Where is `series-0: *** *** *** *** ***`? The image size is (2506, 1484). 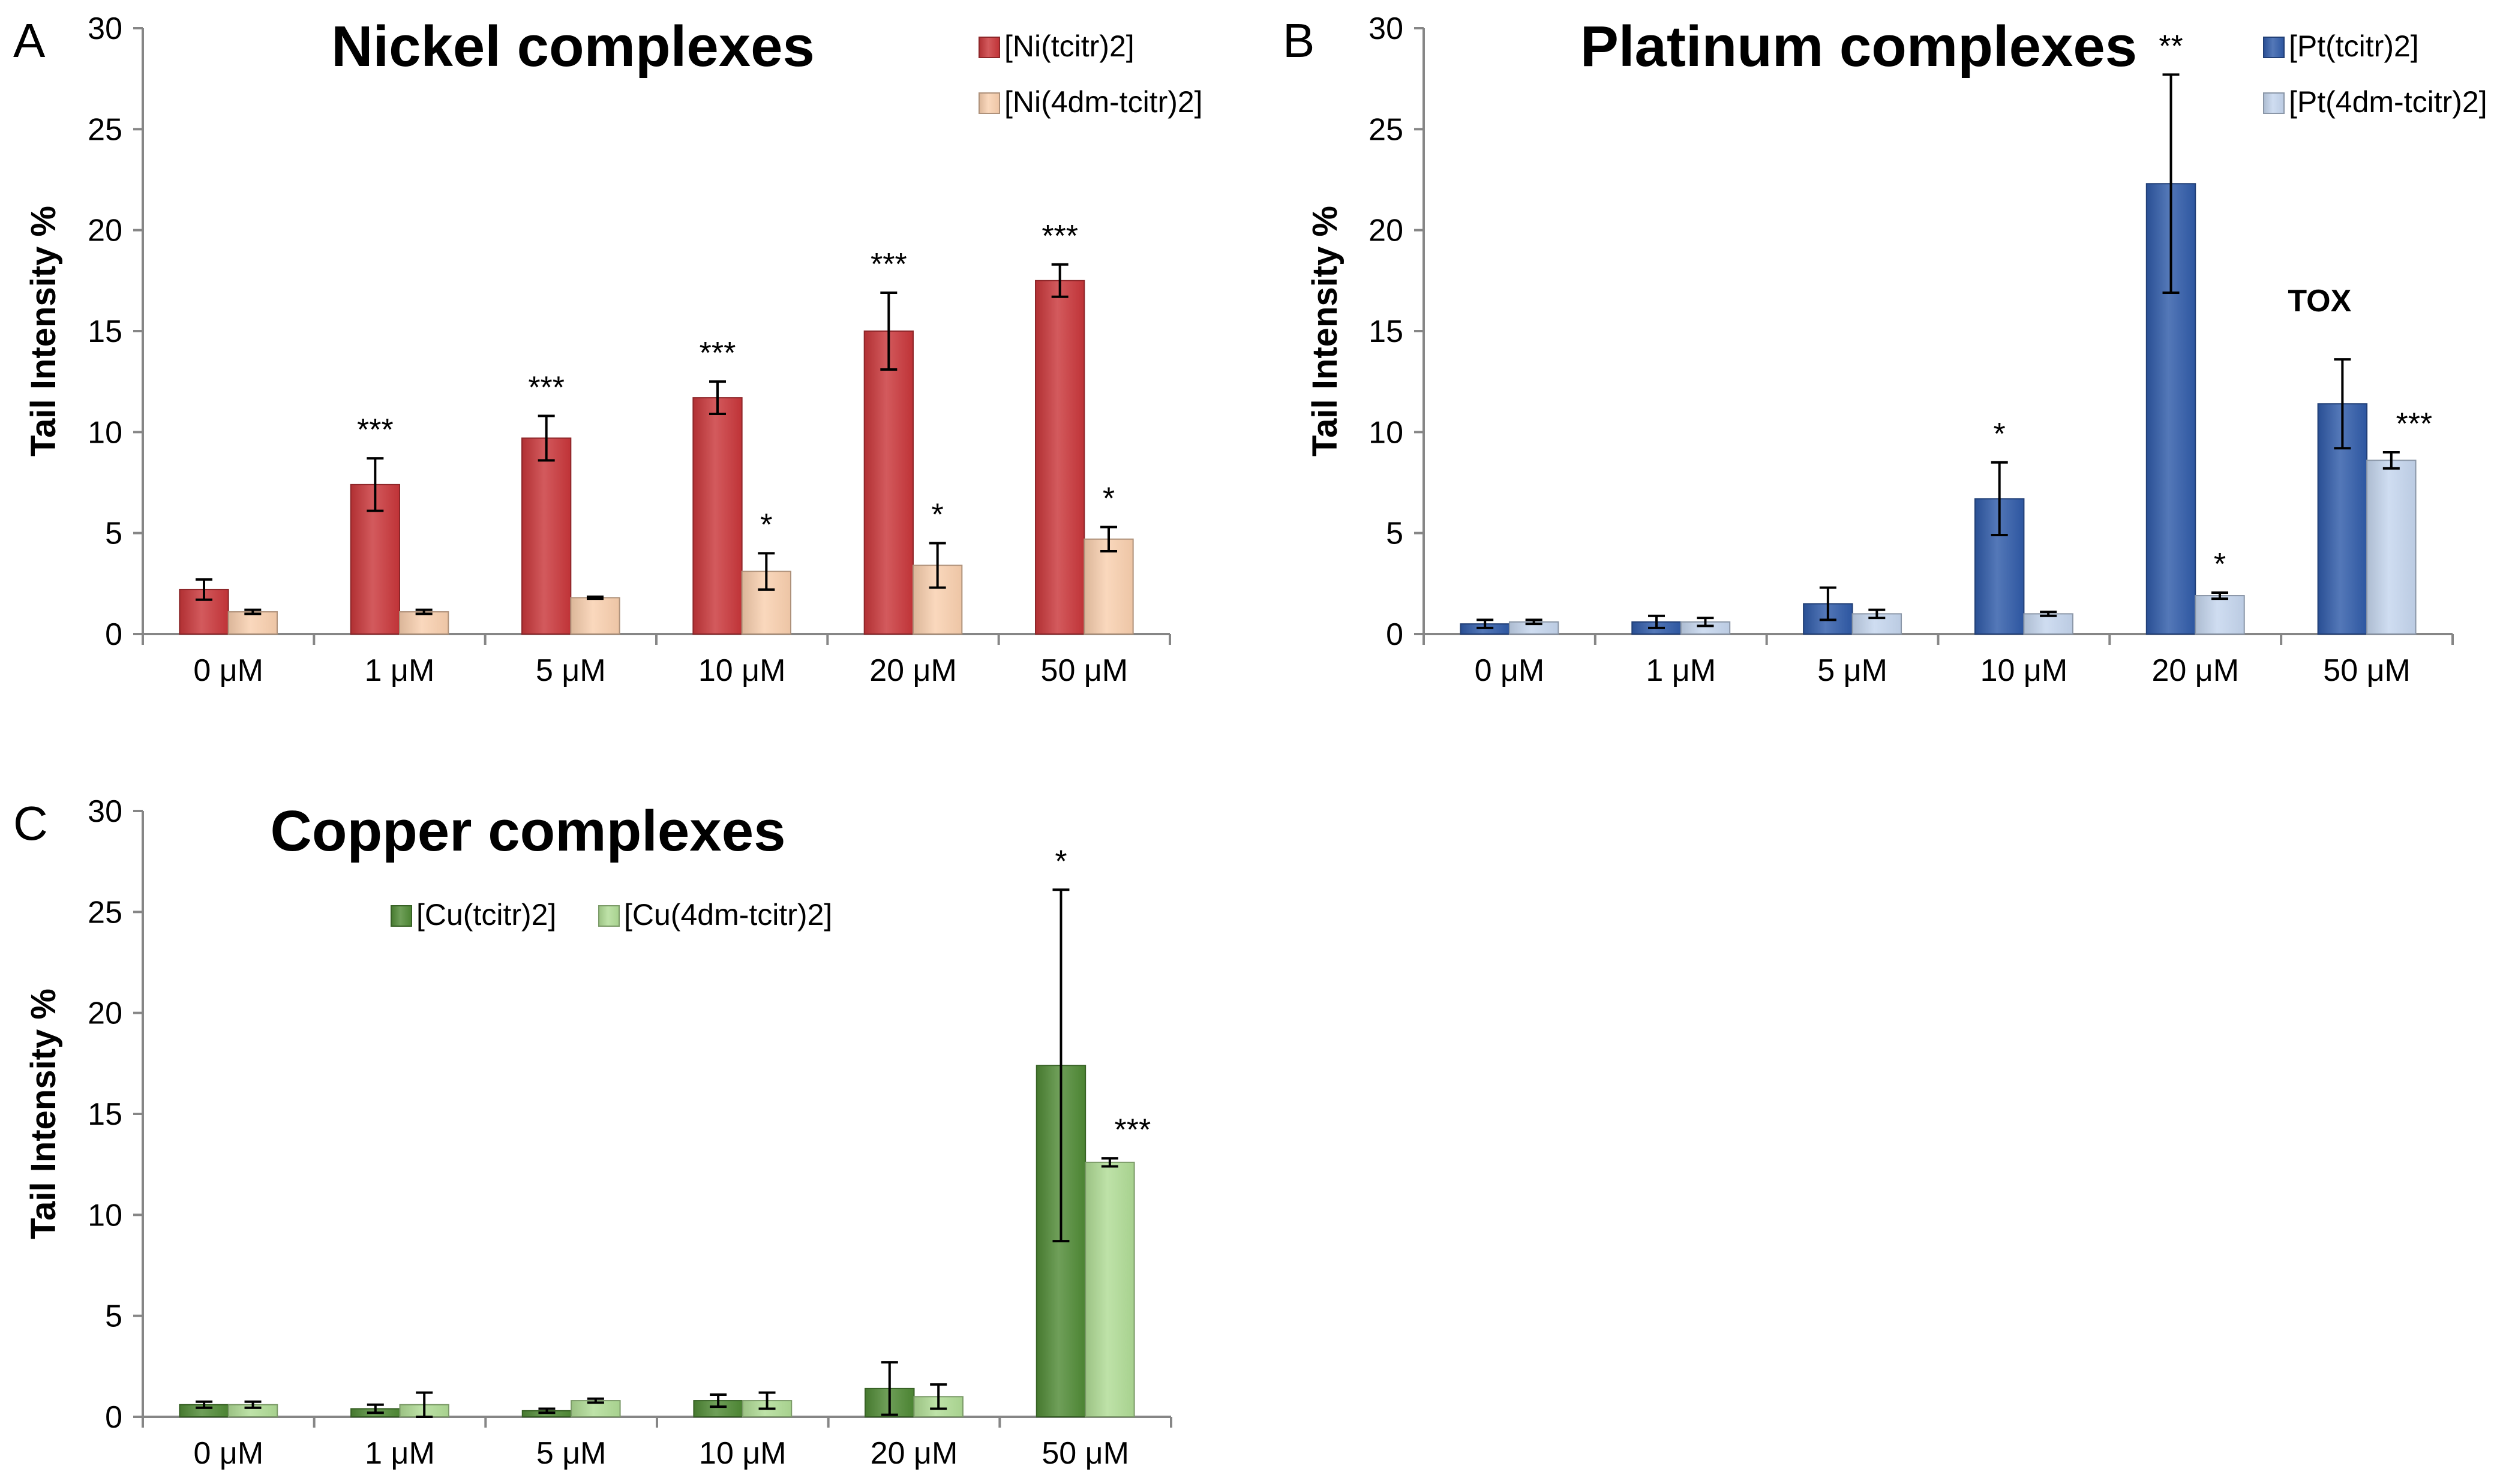 series-0: *** *** *** *** *** is located at coordinates (632, 427).